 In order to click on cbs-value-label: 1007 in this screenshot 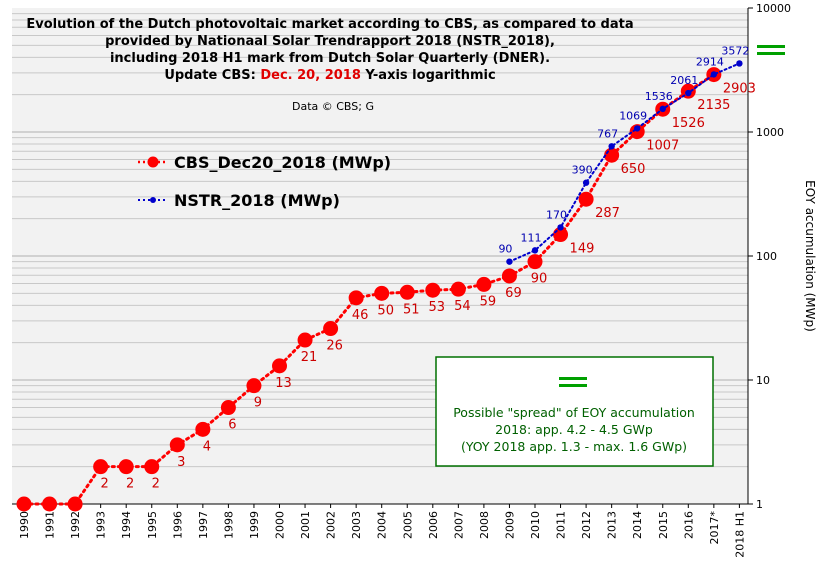, I will do `click(662, 146)`.